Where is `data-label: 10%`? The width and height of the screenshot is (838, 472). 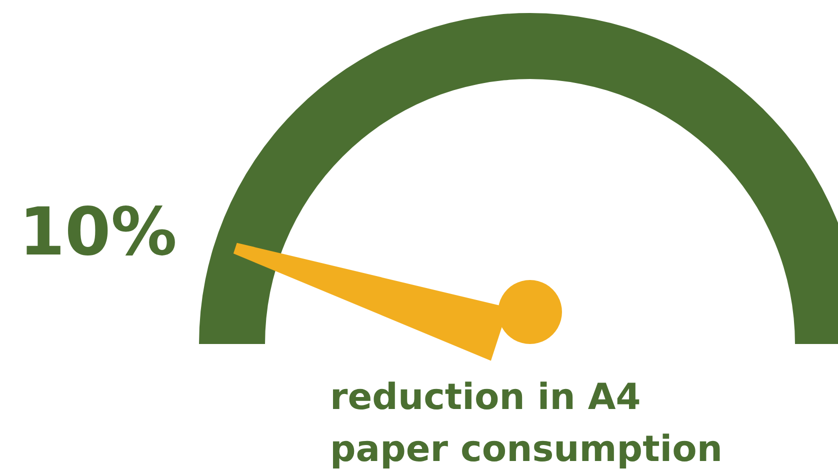 data-label: 10% is located at coordinates (98, 232).